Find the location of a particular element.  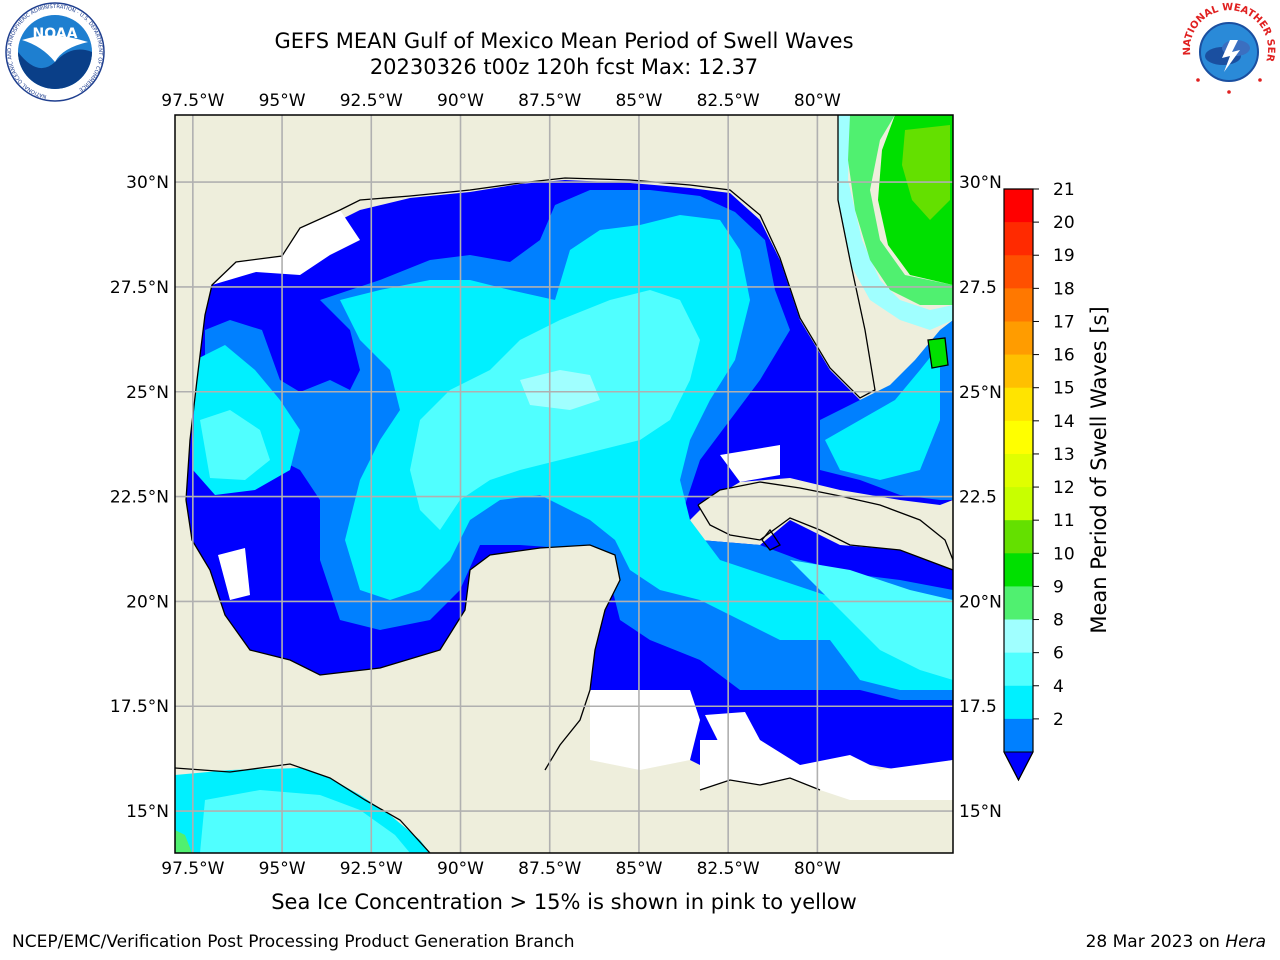

colorbar-frame is located at coordinates (1018, 485).